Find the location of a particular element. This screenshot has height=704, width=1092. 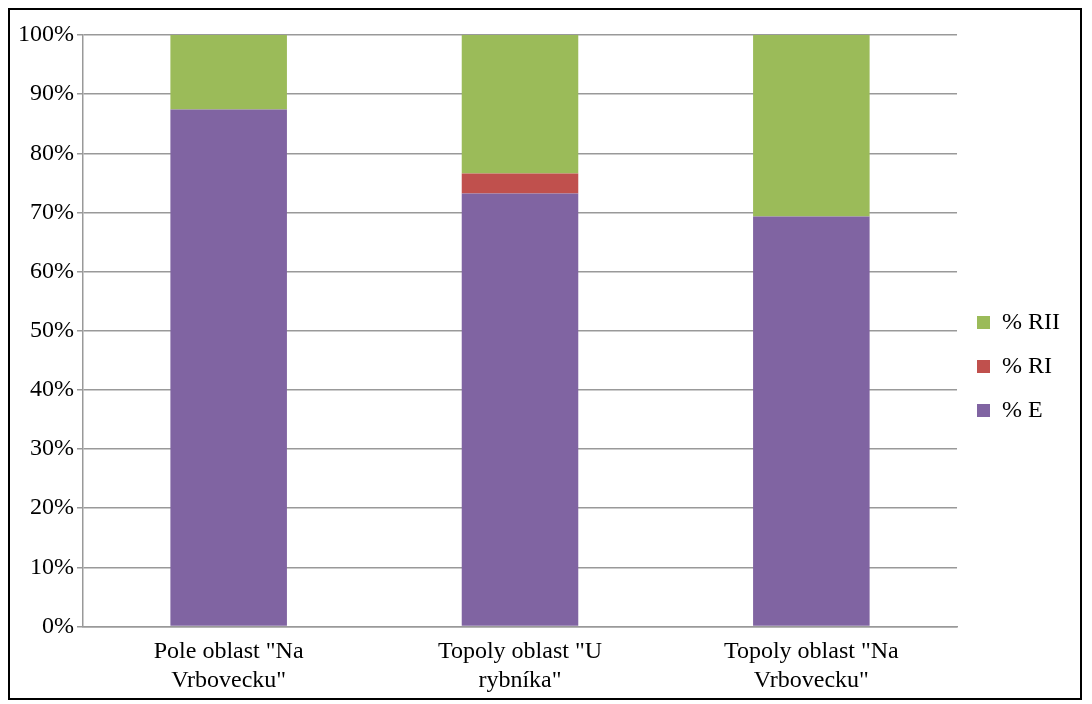

legend-label: % RI is located at coordinates (1027, 364).